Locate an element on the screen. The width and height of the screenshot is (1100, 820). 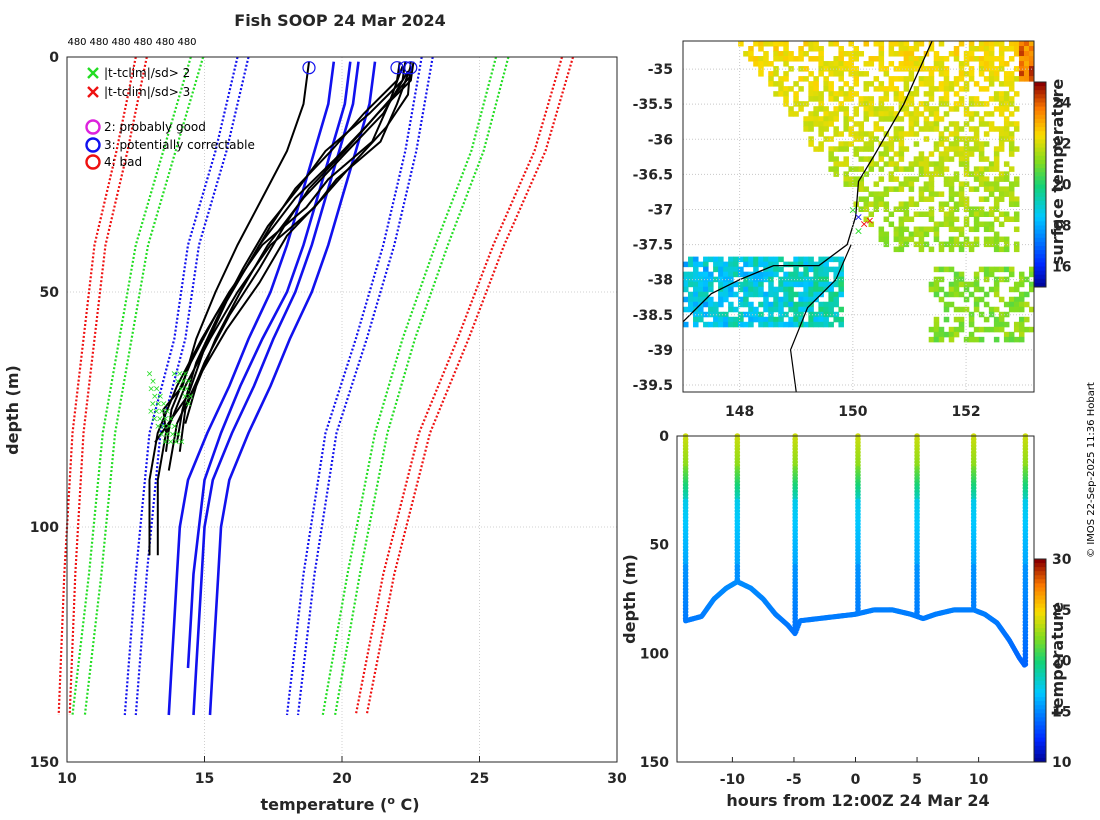
map-y-tick-label: -37 is located at coordinates (660, 210).